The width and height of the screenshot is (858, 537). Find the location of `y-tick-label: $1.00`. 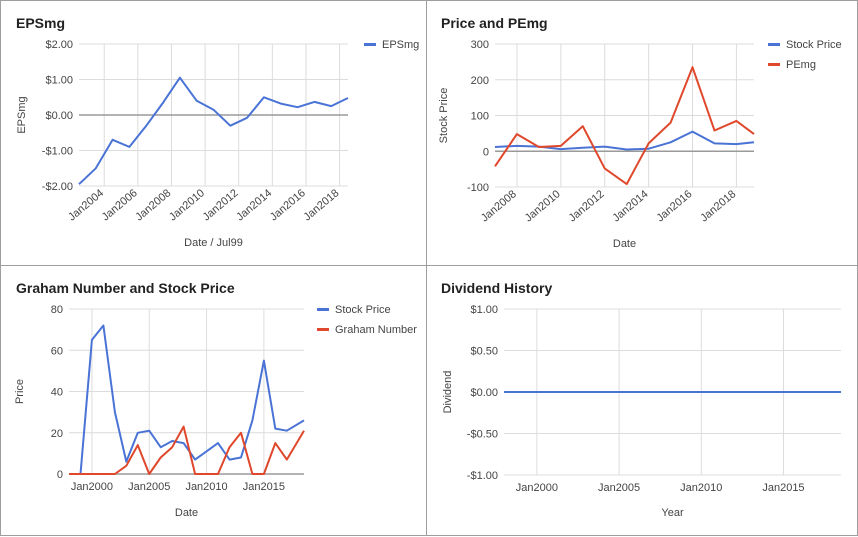

y-tick-label: $1.00 is located at coordinates (59, 81).